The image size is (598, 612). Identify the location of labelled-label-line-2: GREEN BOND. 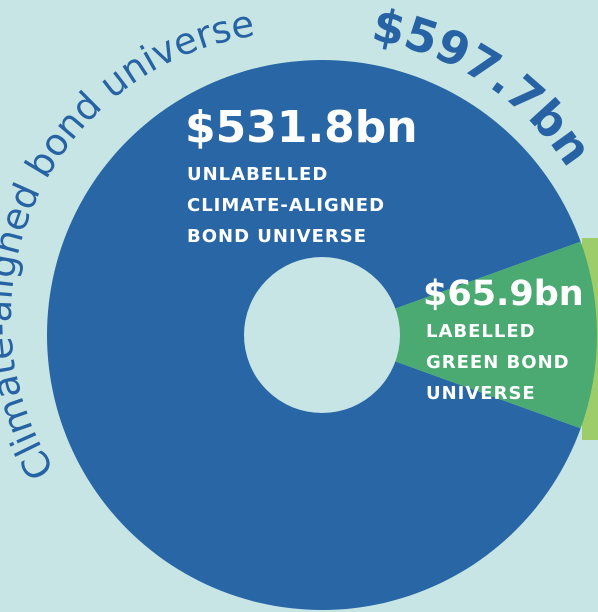
(498, 362).